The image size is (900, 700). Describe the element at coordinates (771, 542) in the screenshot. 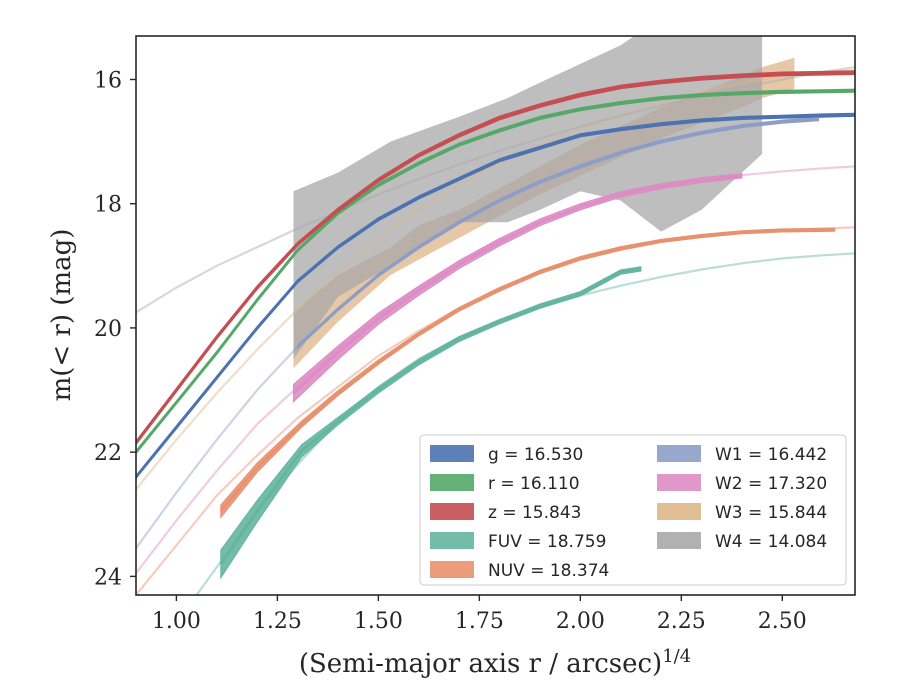

I see `legend-label-W4: W4 = 14.084` at that location.